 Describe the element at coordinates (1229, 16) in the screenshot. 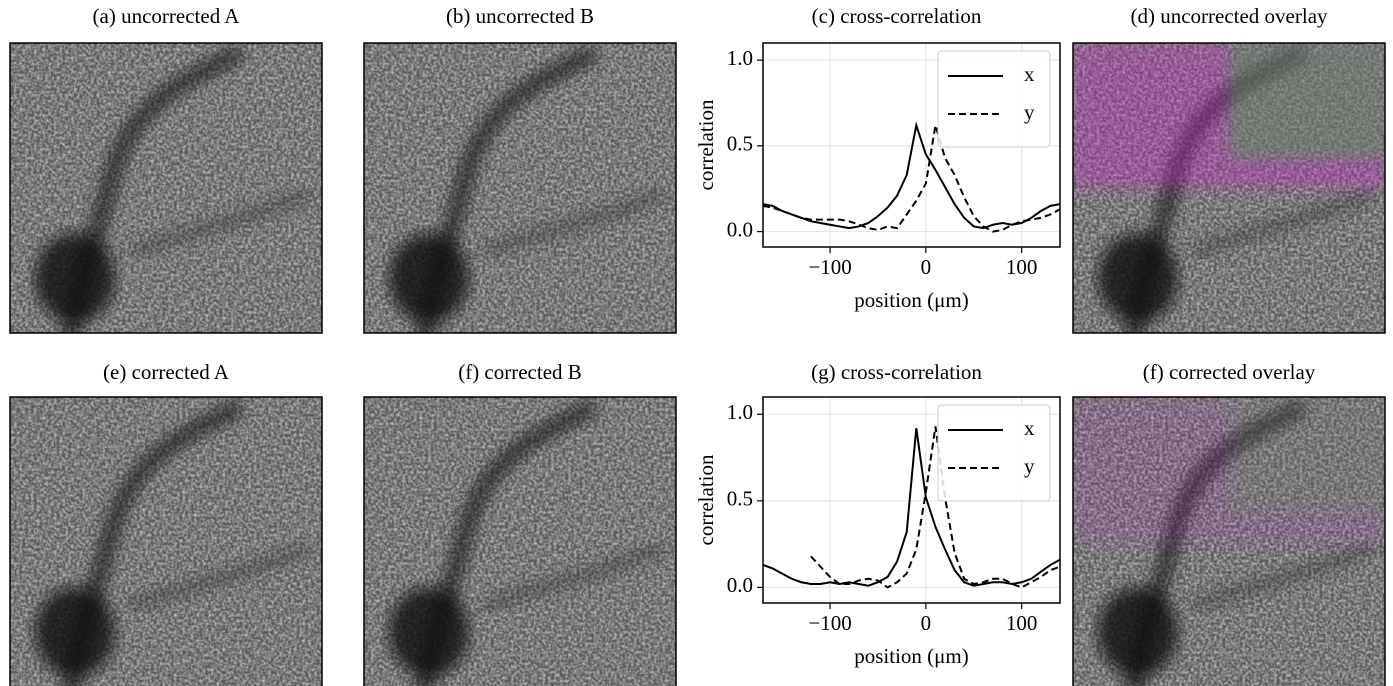

I see `panel-title: (d) uncorrected overlay` at that location.